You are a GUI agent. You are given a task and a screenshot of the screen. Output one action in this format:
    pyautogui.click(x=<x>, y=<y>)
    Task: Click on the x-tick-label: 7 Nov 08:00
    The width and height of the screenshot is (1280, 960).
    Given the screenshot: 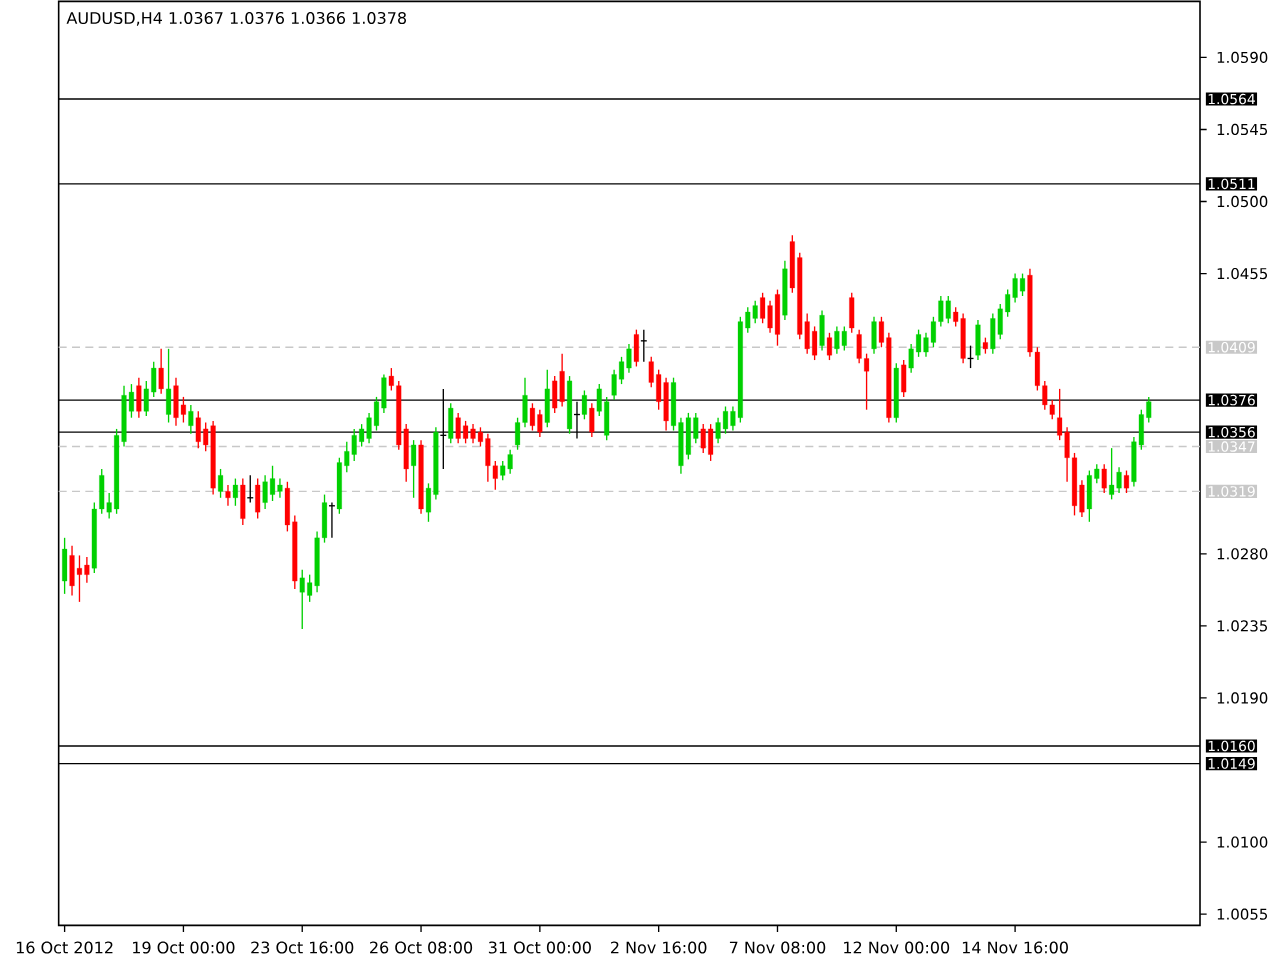 What is the action you would take?
    pyautogui.click(x=777, y=947)
    